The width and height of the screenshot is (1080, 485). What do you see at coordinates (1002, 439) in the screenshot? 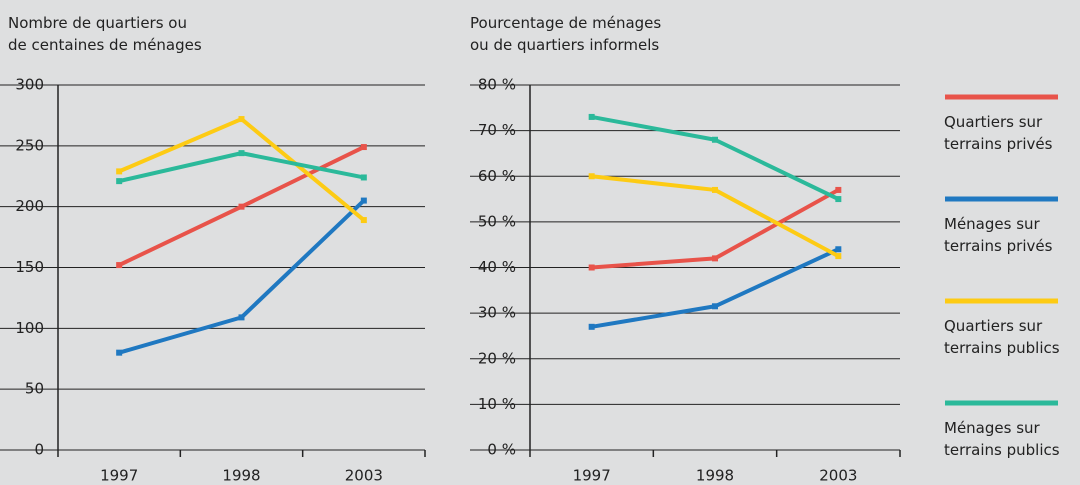
I see `legend-label: Ménages sur terrains publics` at bounding box center [1002, 439].